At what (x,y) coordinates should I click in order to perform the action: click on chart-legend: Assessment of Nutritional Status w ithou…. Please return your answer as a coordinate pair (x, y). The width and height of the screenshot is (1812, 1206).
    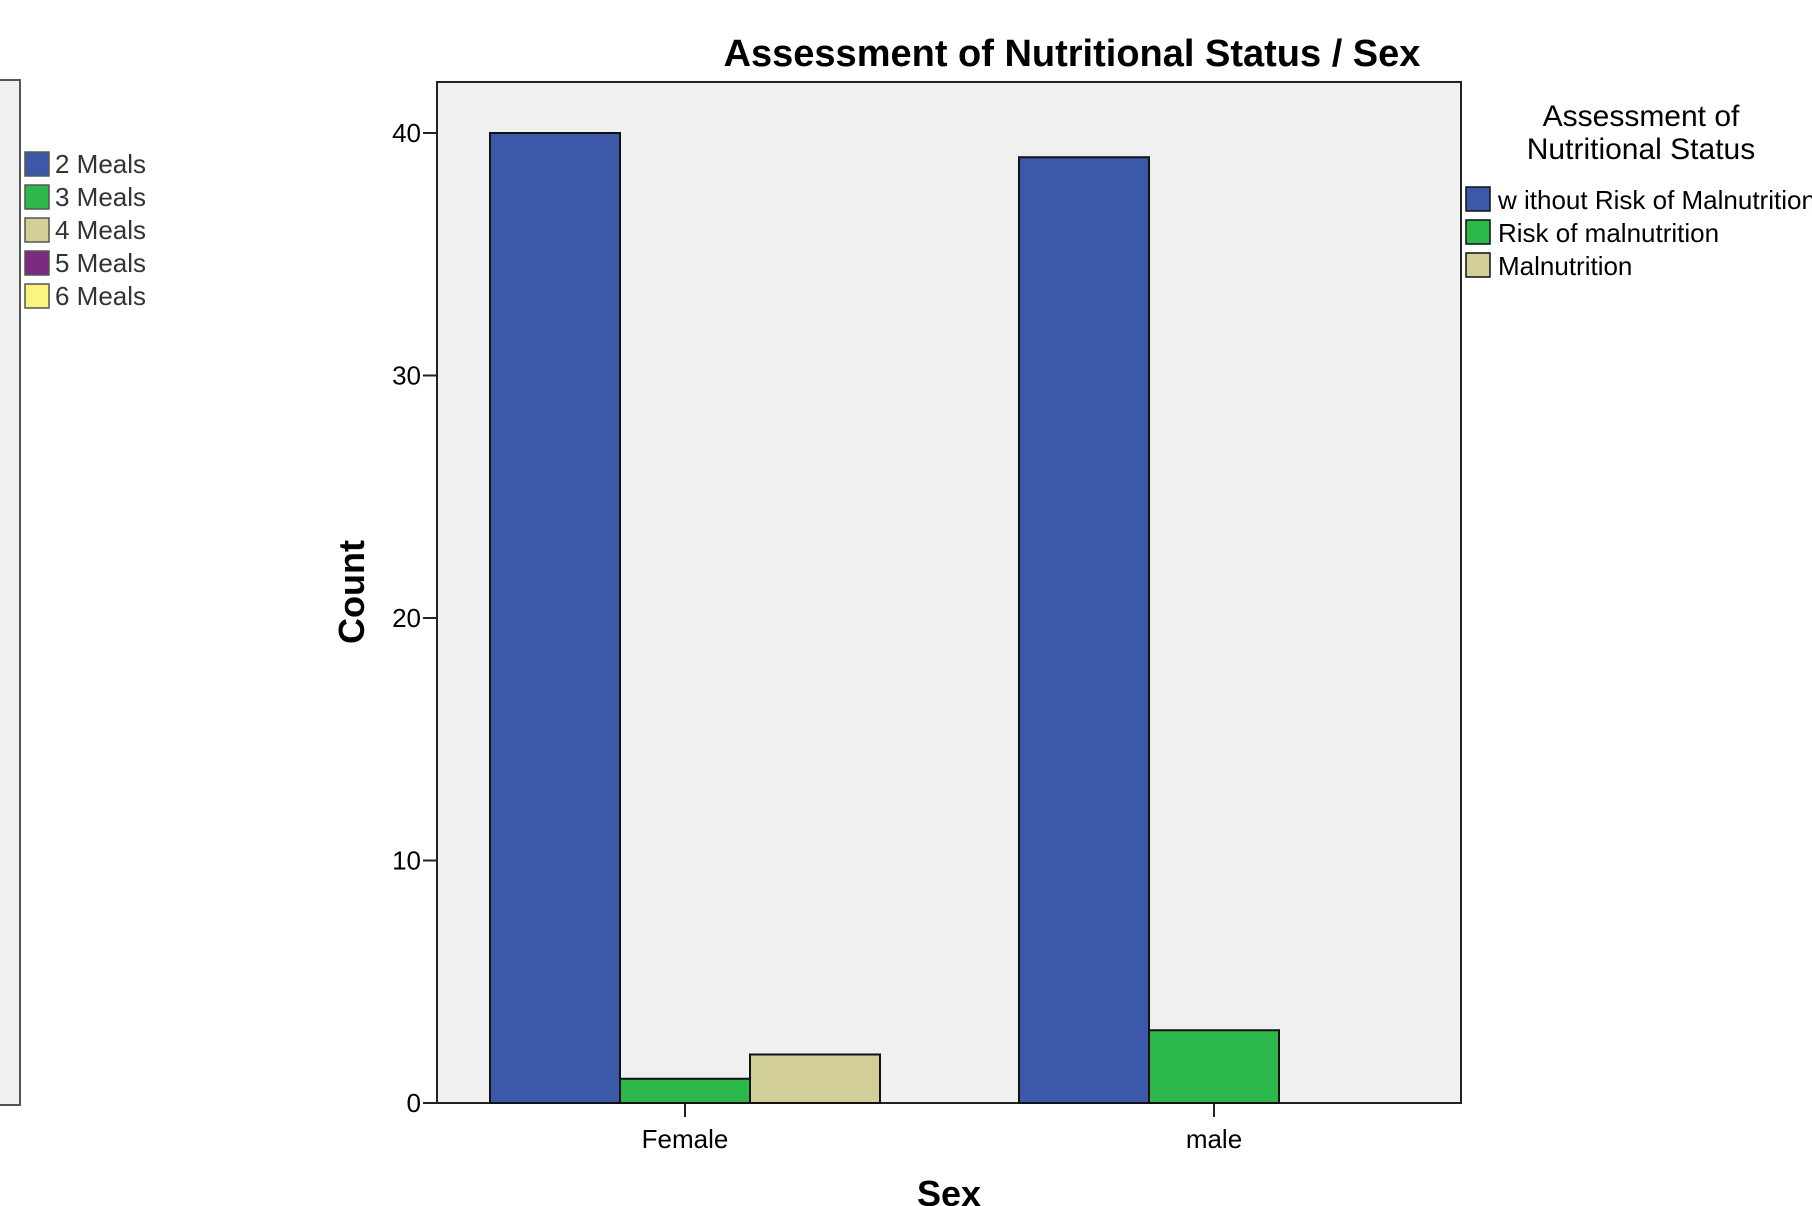
    Looking at the image, I should click on (1638, 190).